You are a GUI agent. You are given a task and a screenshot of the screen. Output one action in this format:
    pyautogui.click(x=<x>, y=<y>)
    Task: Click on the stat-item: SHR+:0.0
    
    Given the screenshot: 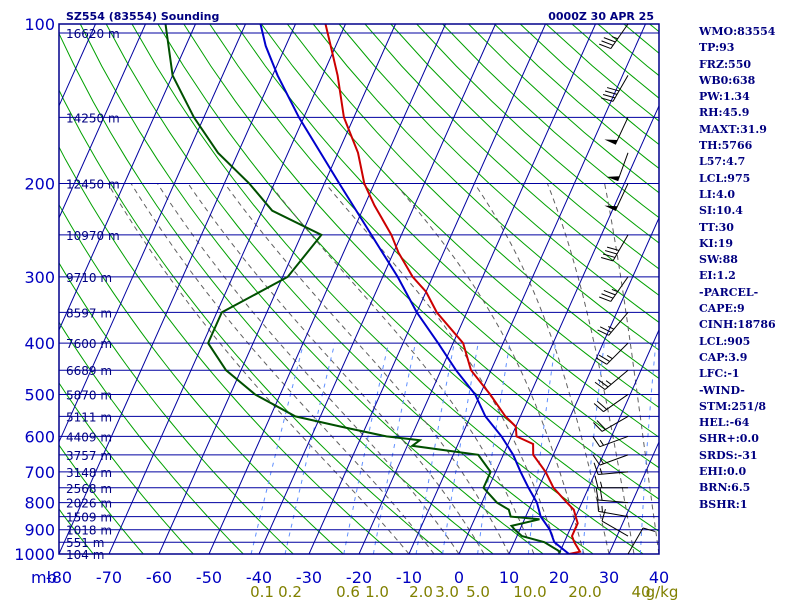 What is the action you would take?
    pyautogui.click(x=729, y=439)
    